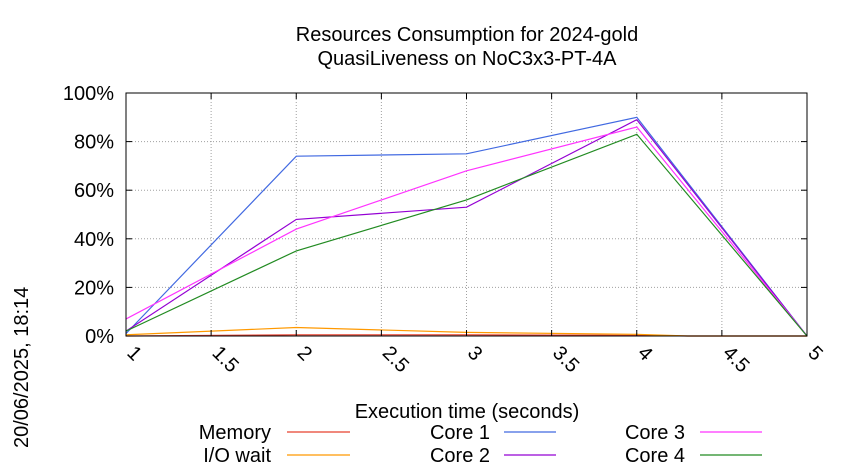 The width and height of the screenshot is (850, 475). What do you see at coordinates (735, 359) in the screenshot?
I see `x-tick-label: 4.5` at bounding box center [735, 359].